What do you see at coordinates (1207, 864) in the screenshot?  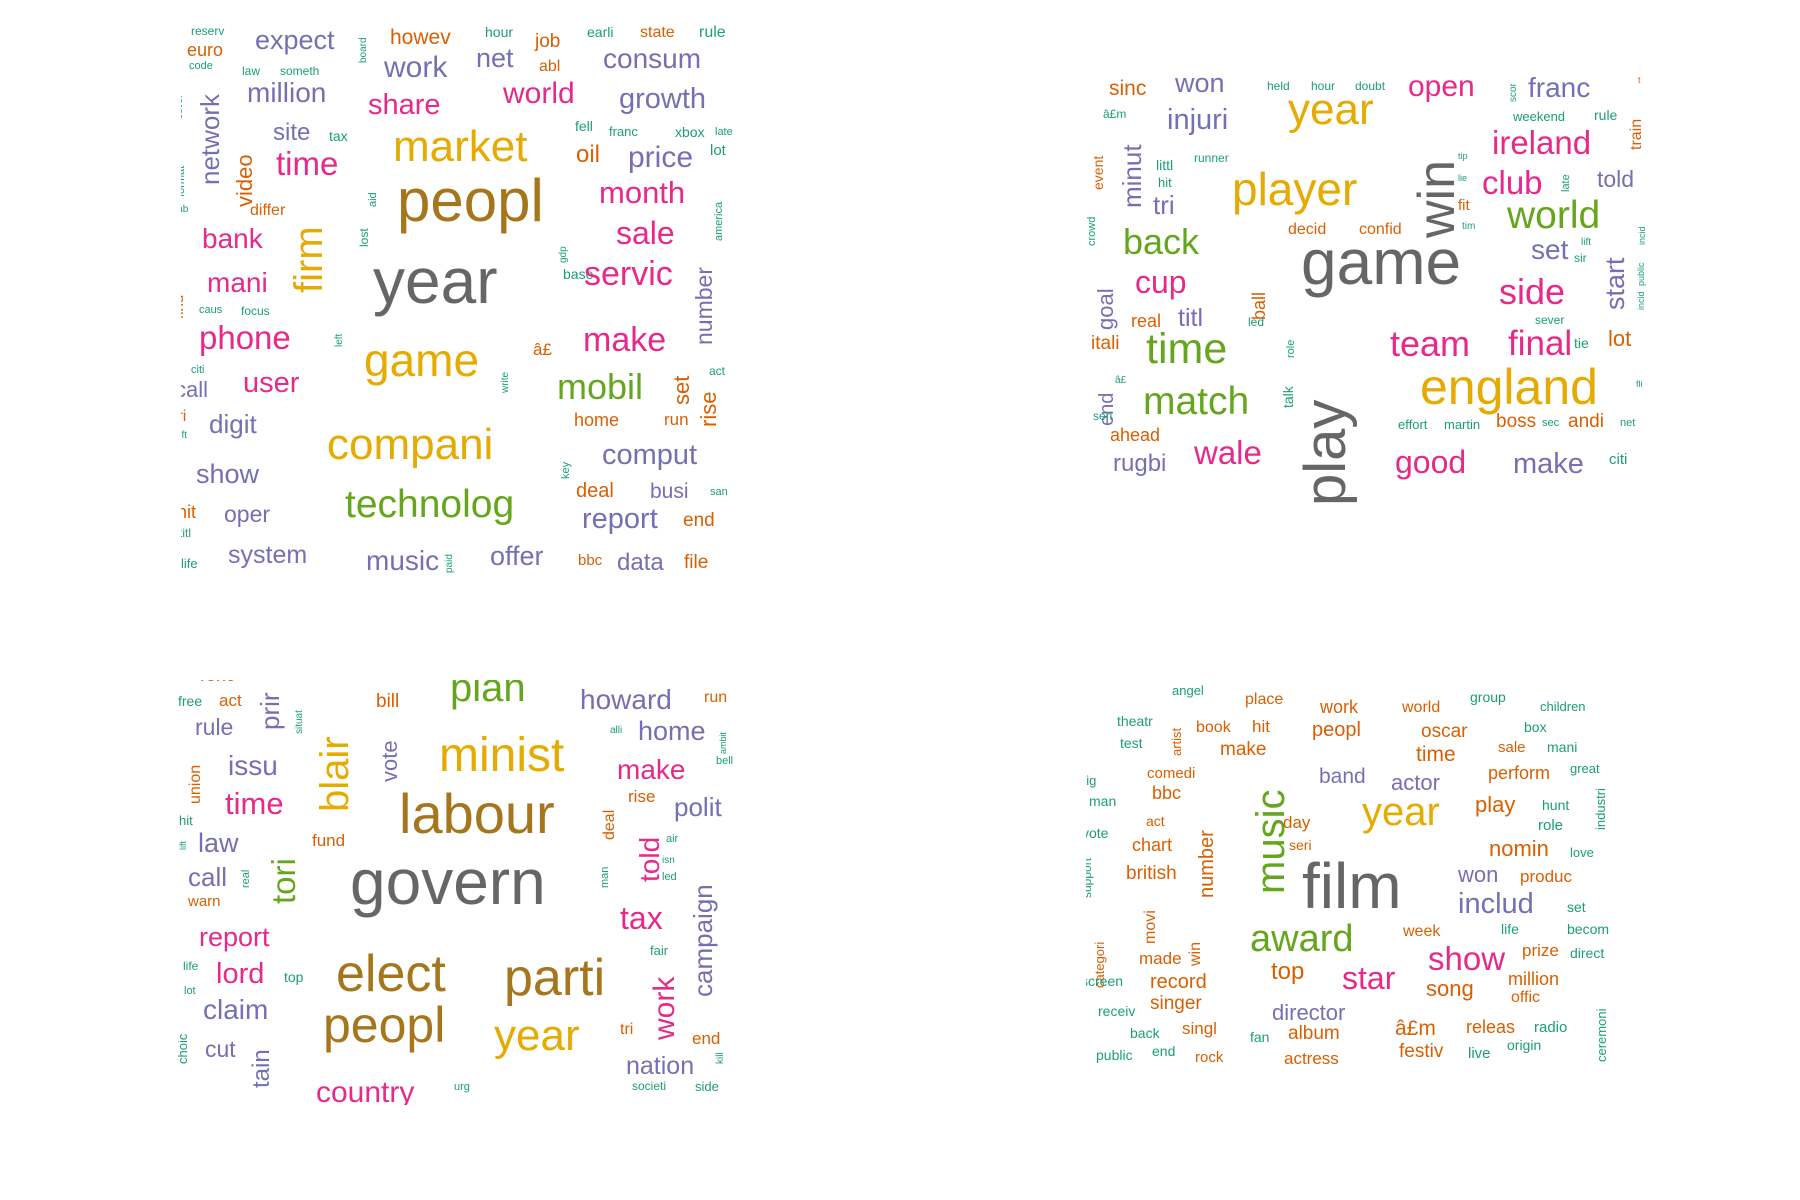 I see `cloud-word: number` at bounding box center [1207, 864].